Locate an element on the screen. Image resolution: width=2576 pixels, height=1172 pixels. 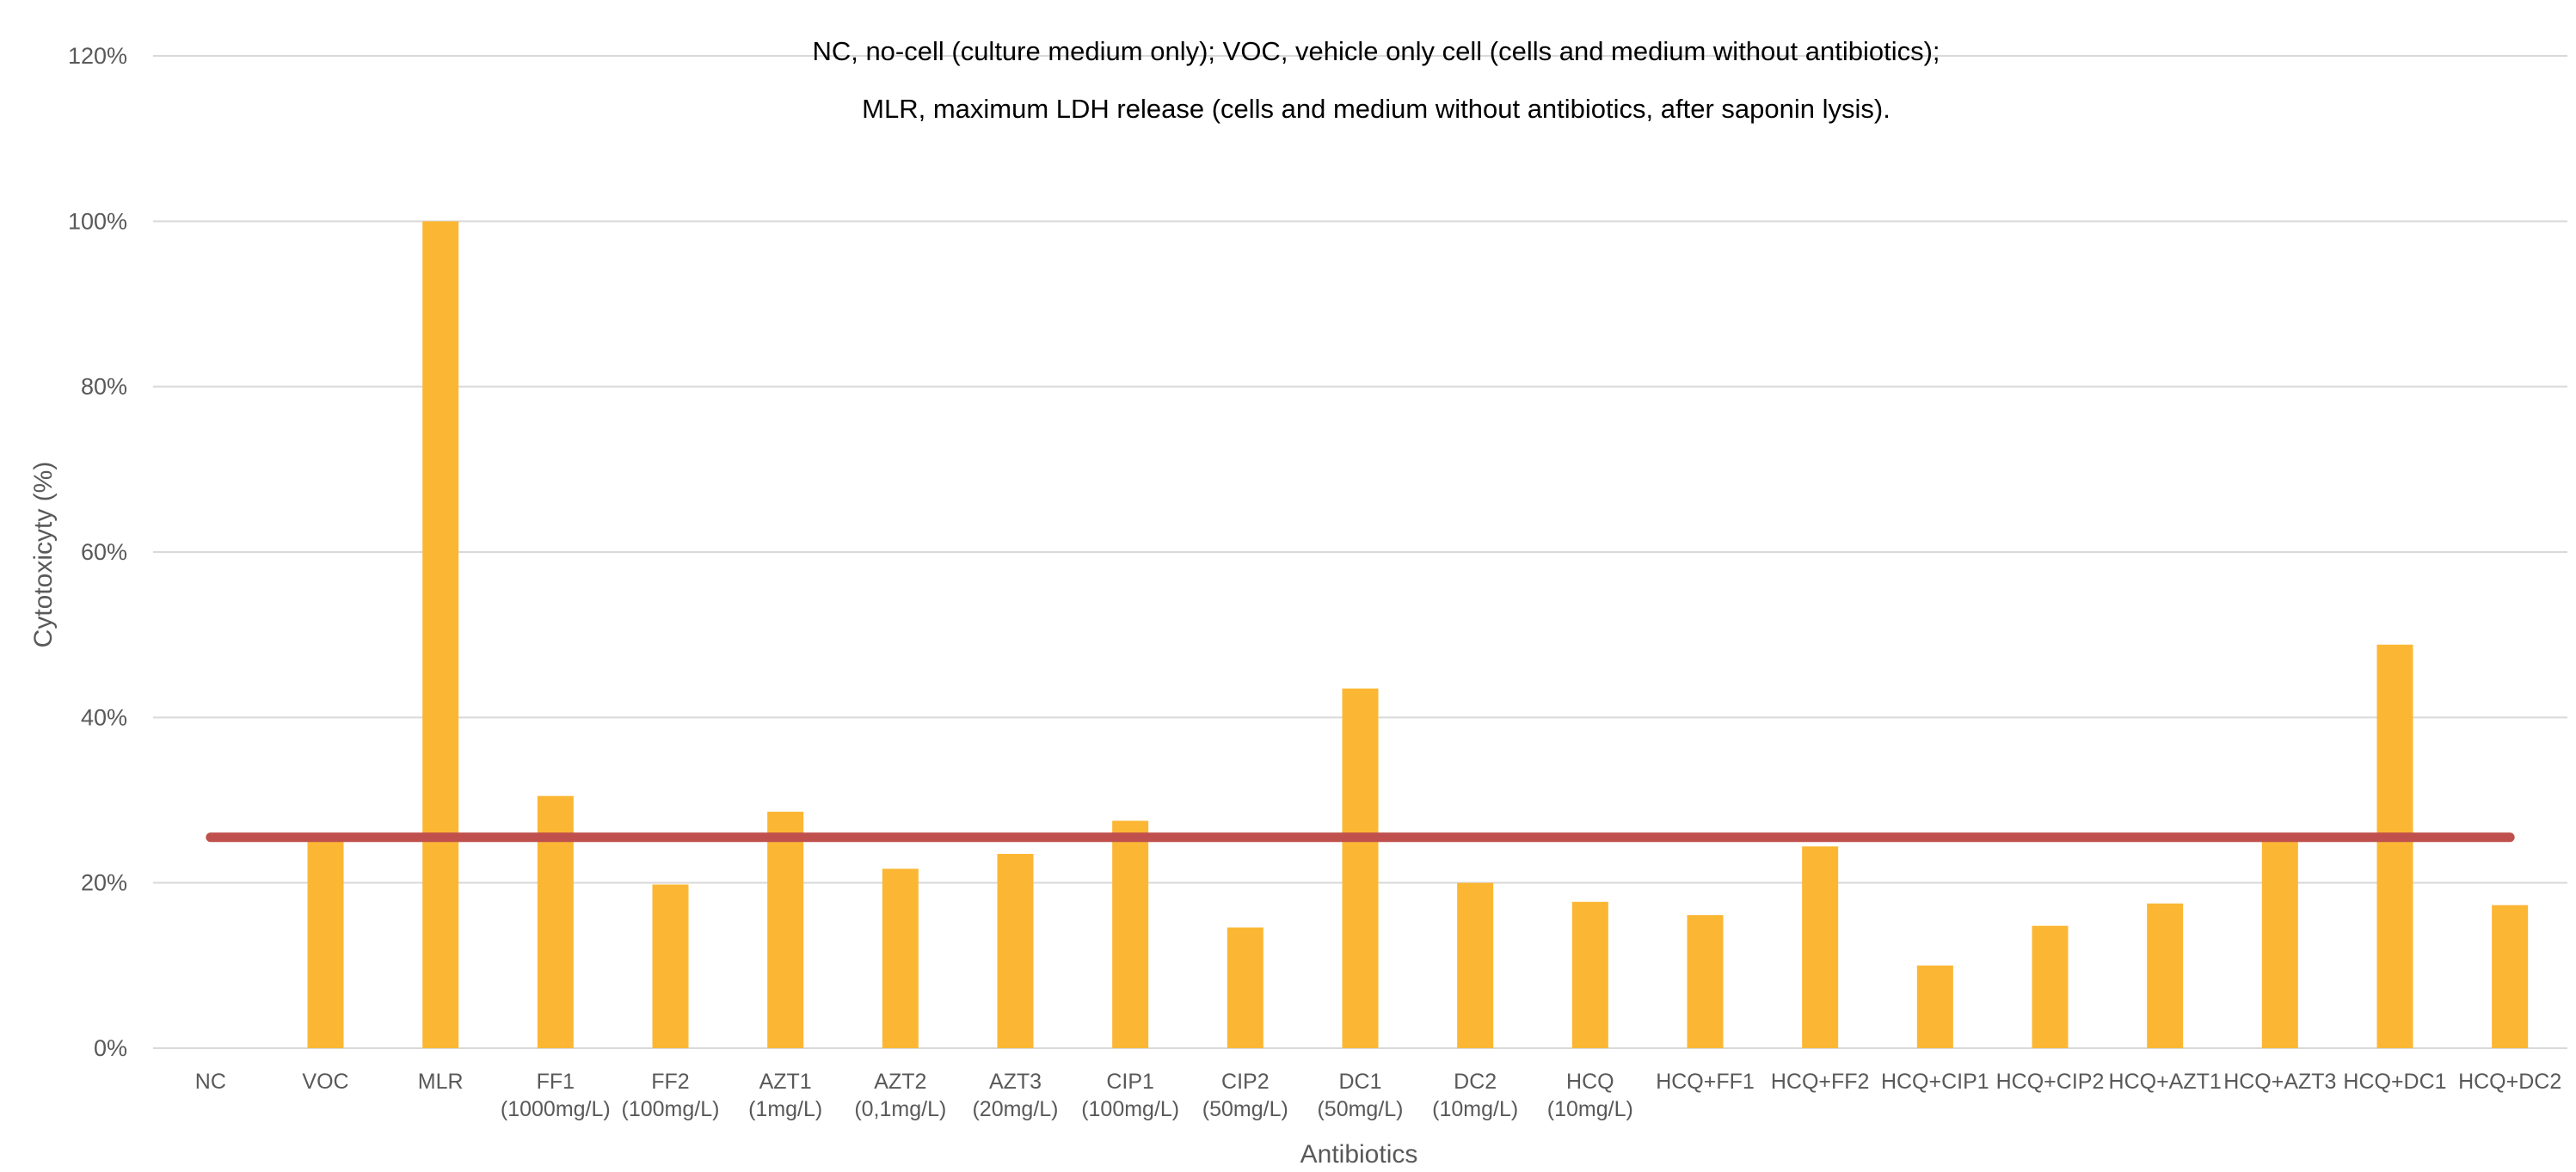
x-tick-label-line: (0,1mg/L) is located at coordinates (900, 1109).